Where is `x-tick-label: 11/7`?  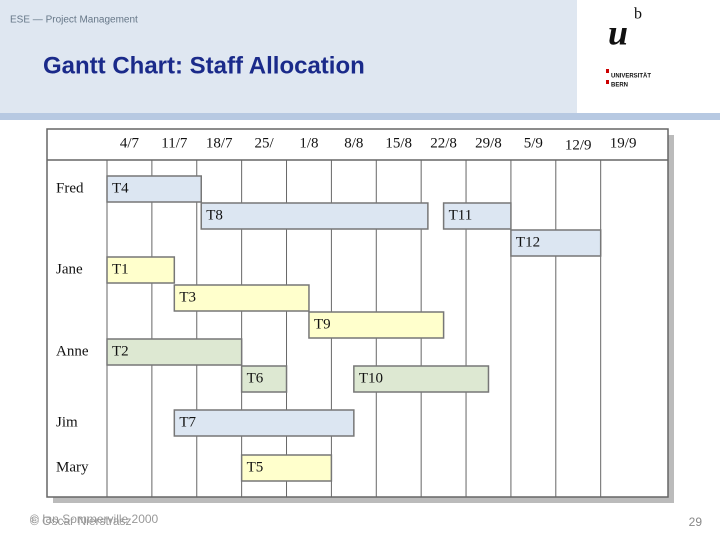 x-tick-label: 11/7 is located at coordinates (174, 143).